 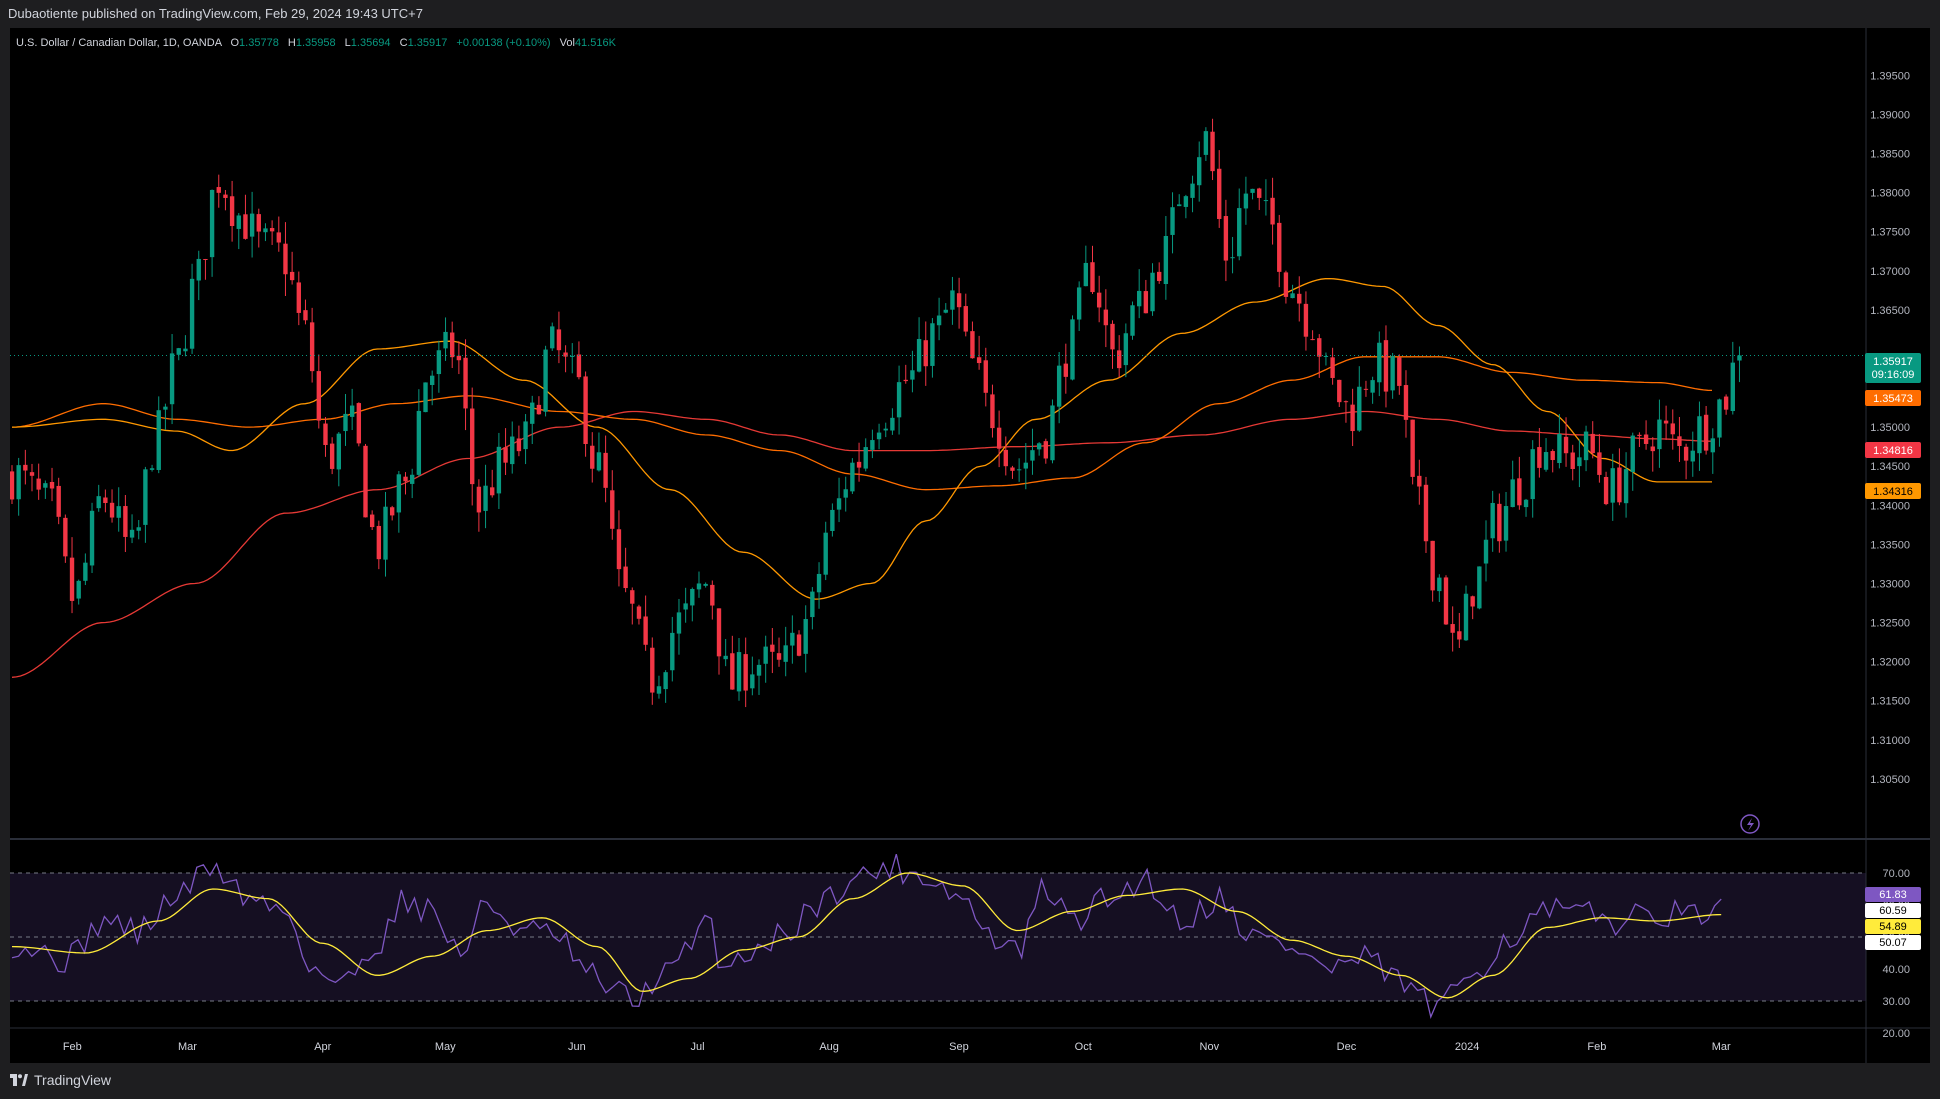 What do you see at coordinates (1896, 970) in the screenshot?
I see `rsi-tick-label: 40.00` at bounding box center [1896, 970].